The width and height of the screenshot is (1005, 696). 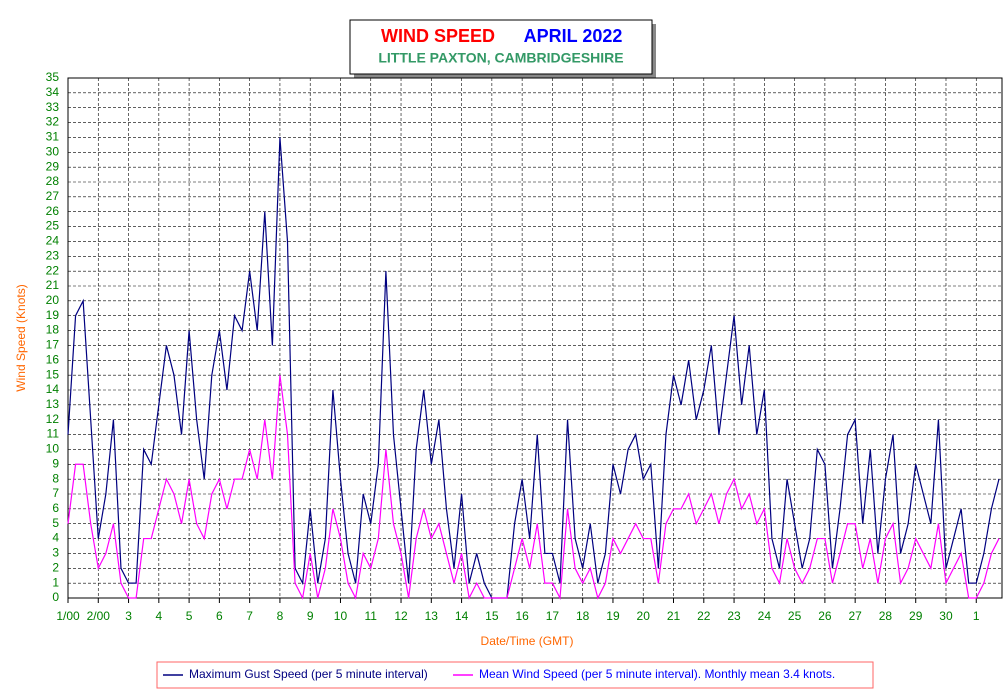 I want to click on y-axis-label: Wind Speed (Knots), so click(x=21, y=337).